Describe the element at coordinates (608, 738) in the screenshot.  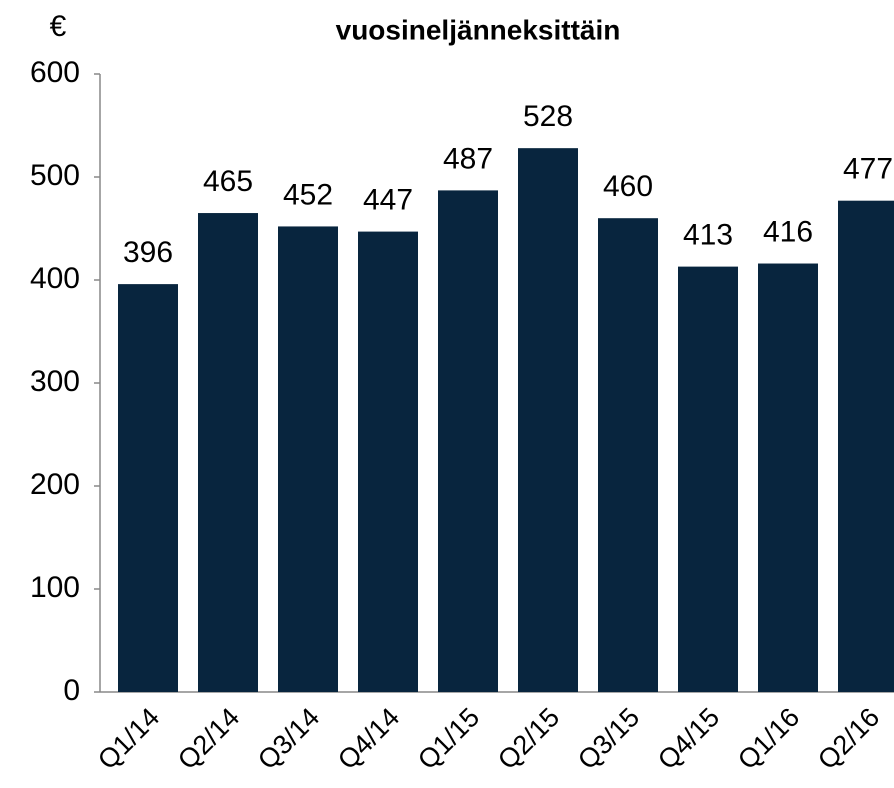
I see `x-tick-label: Q3/15` at that location.